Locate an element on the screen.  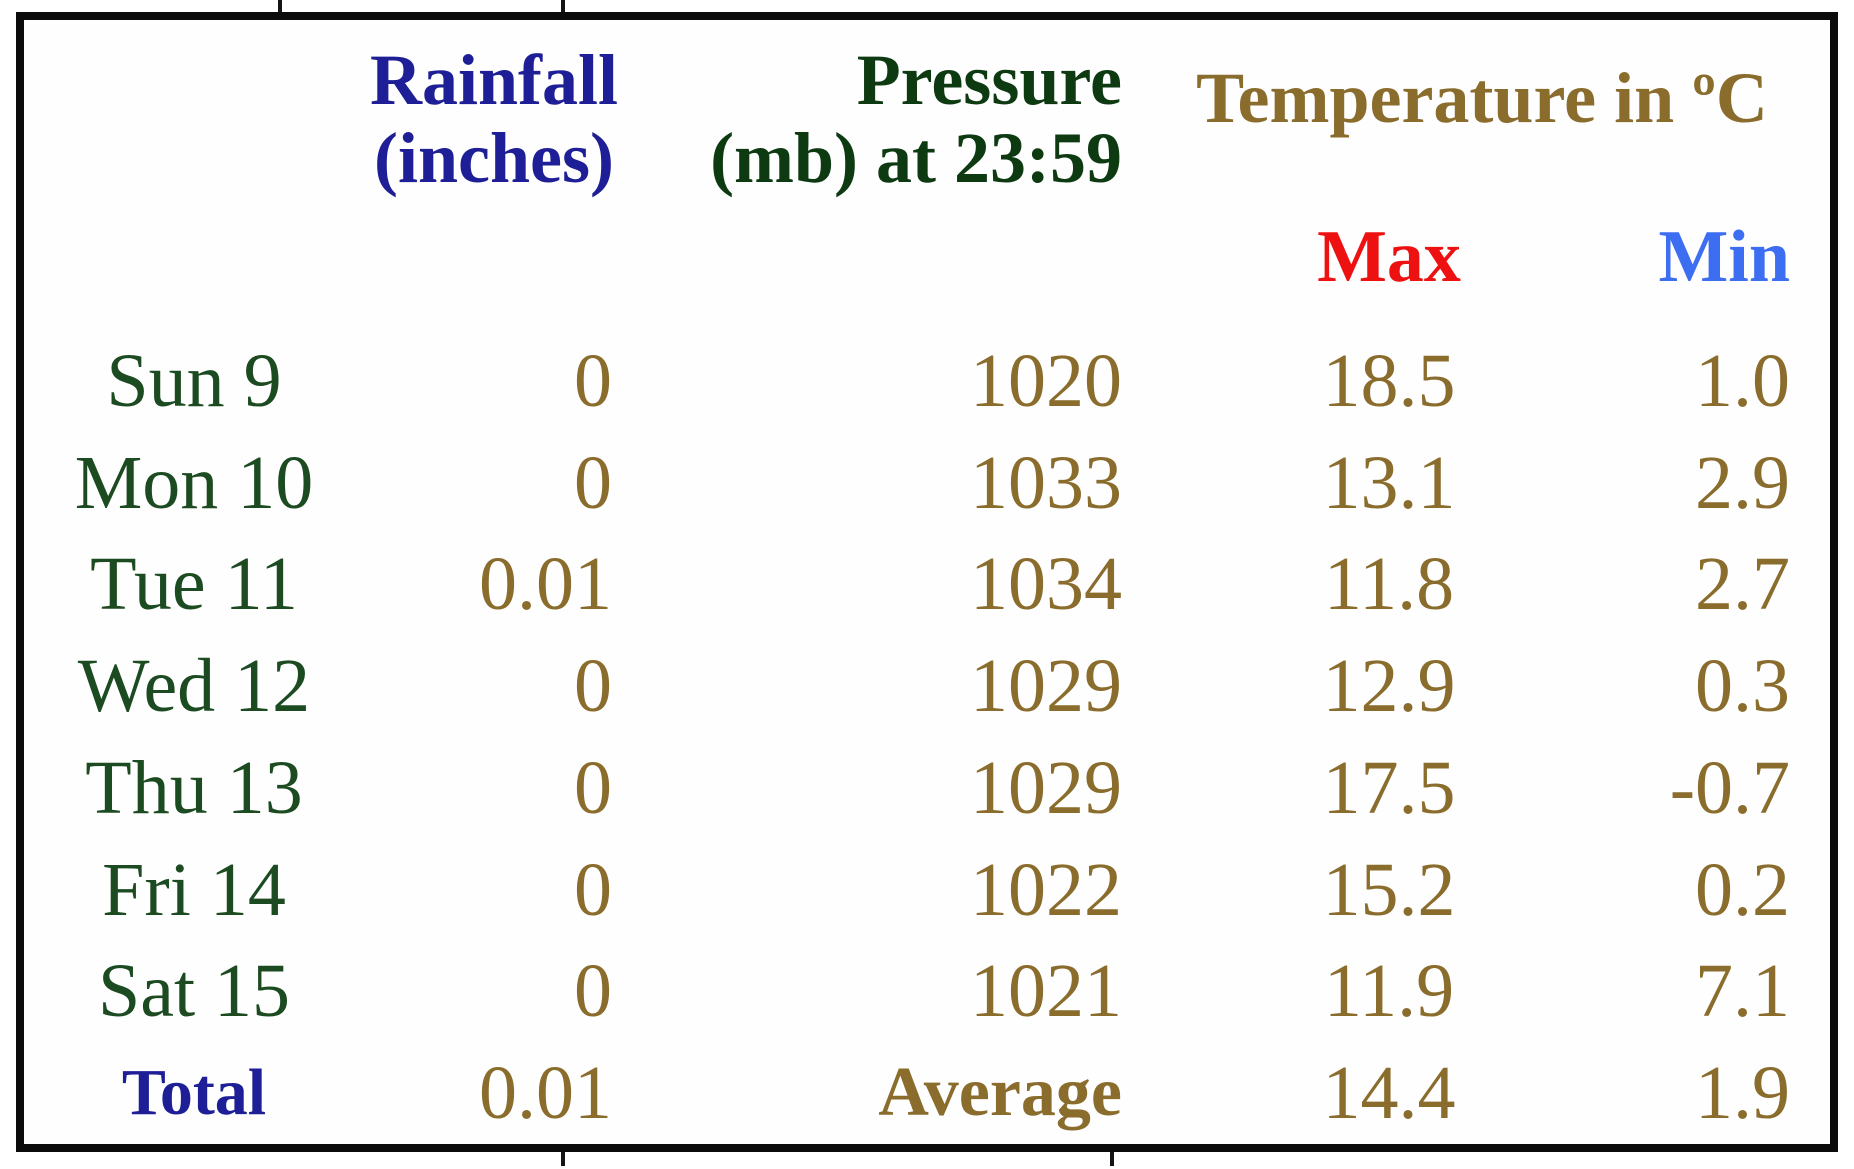
min-temp-value: 1.0 is located at coordinates (1742, 380).